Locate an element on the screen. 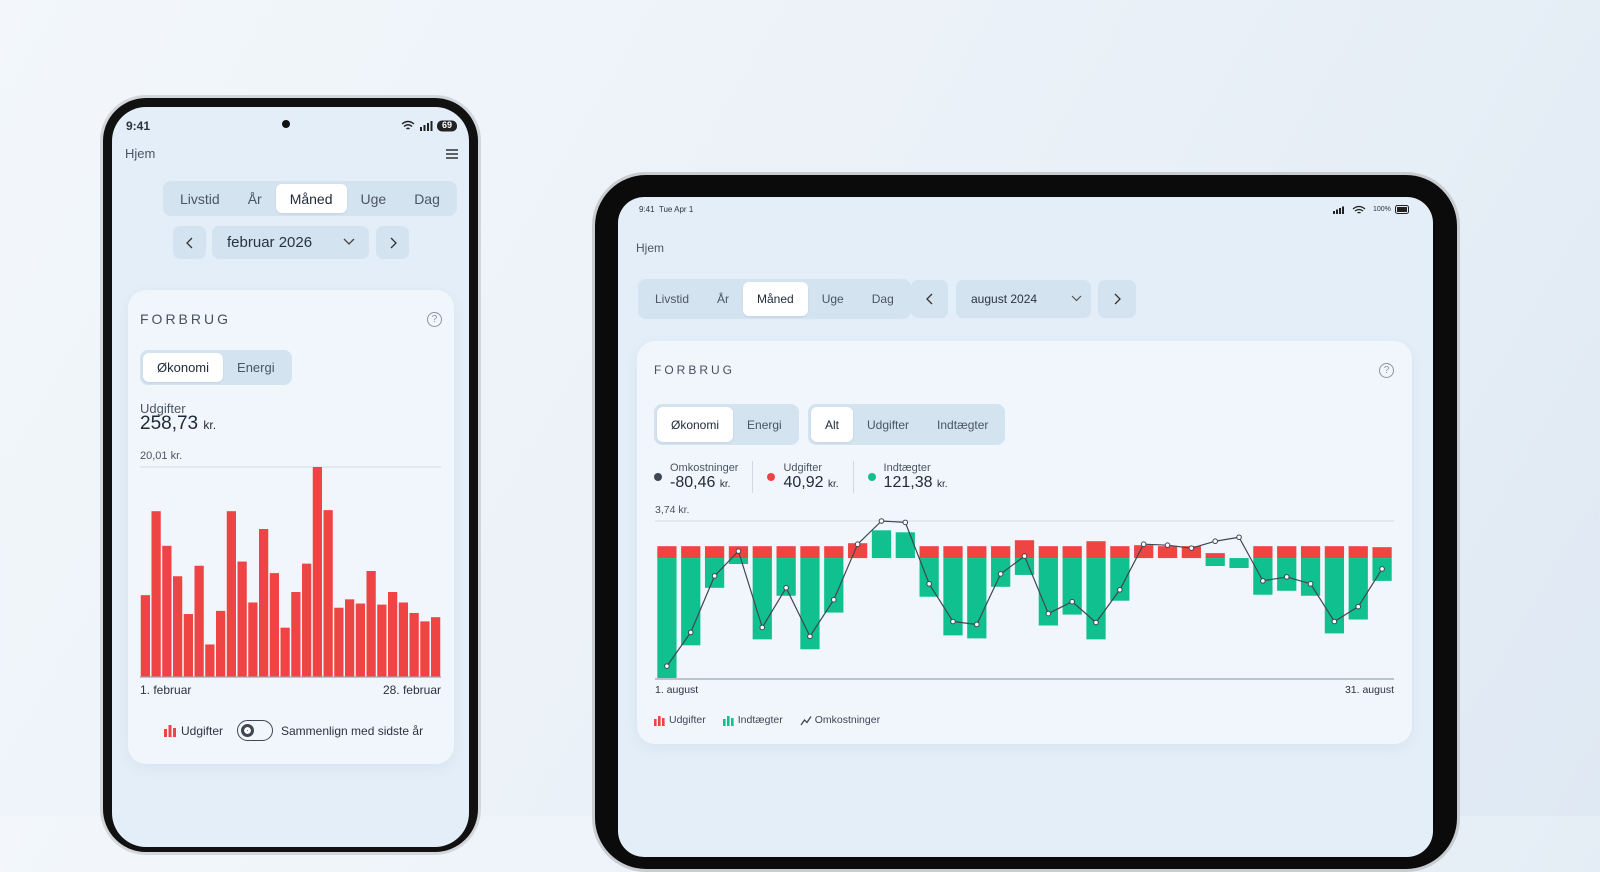 The height and width of the screenshot is (872, 1600). segment: Udgifter is located at coordinates (888, 424).